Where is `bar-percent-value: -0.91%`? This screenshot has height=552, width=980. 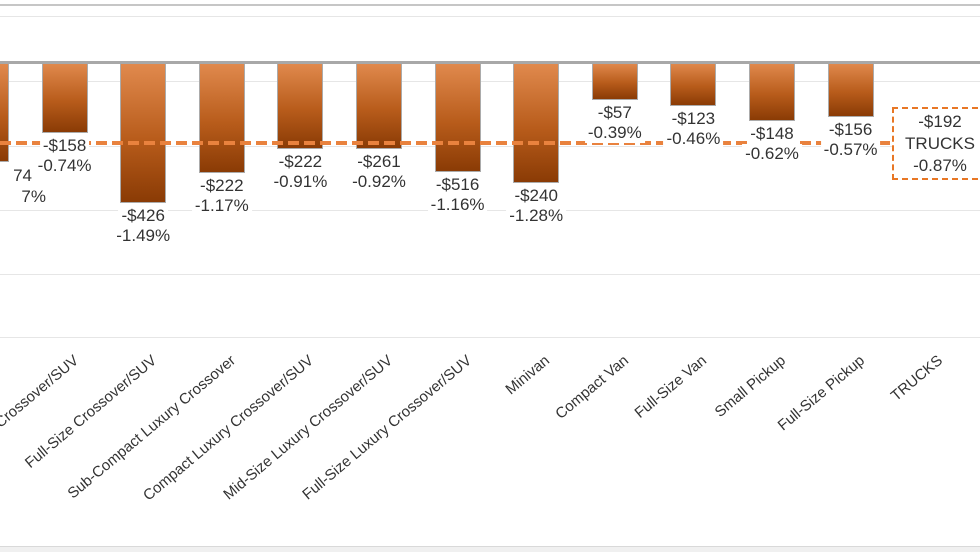 bar-percent-value: -0.91% is located at coordinates (300, 182).